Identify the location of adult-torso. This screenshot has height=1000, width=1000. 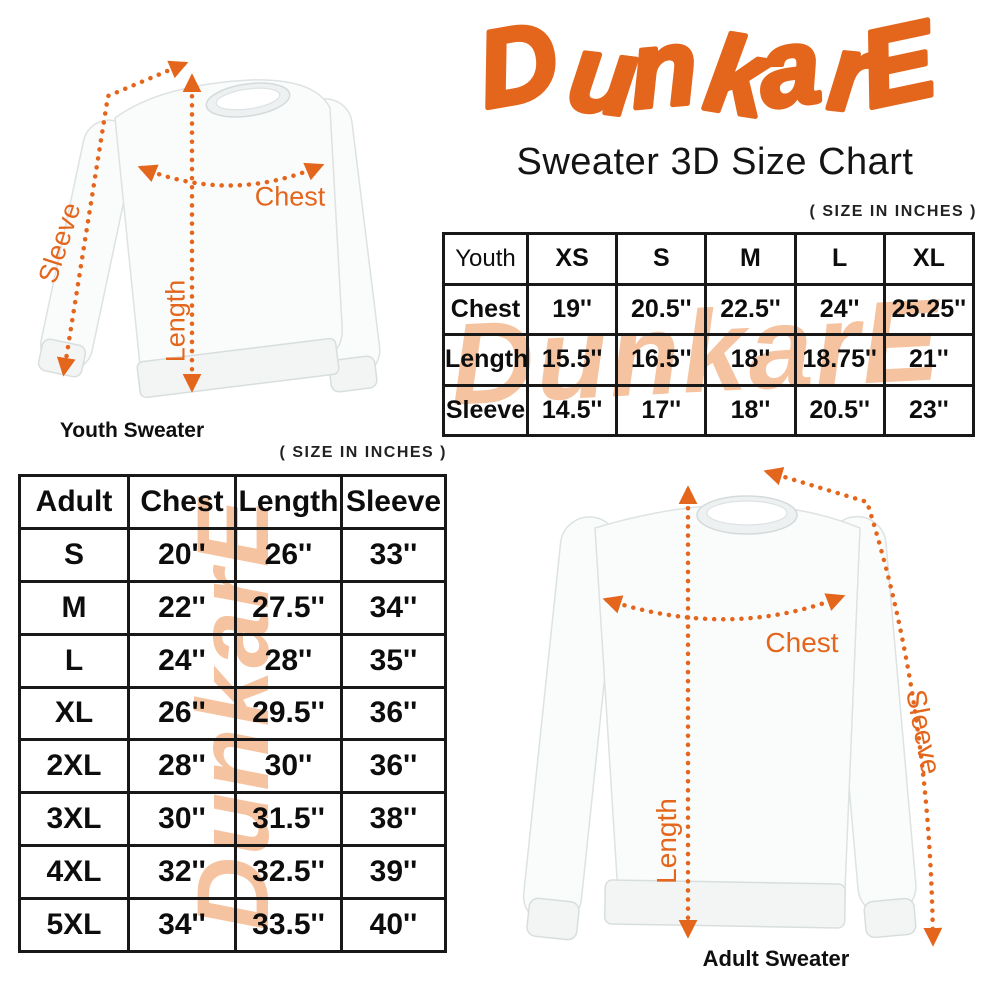
(727, 703).